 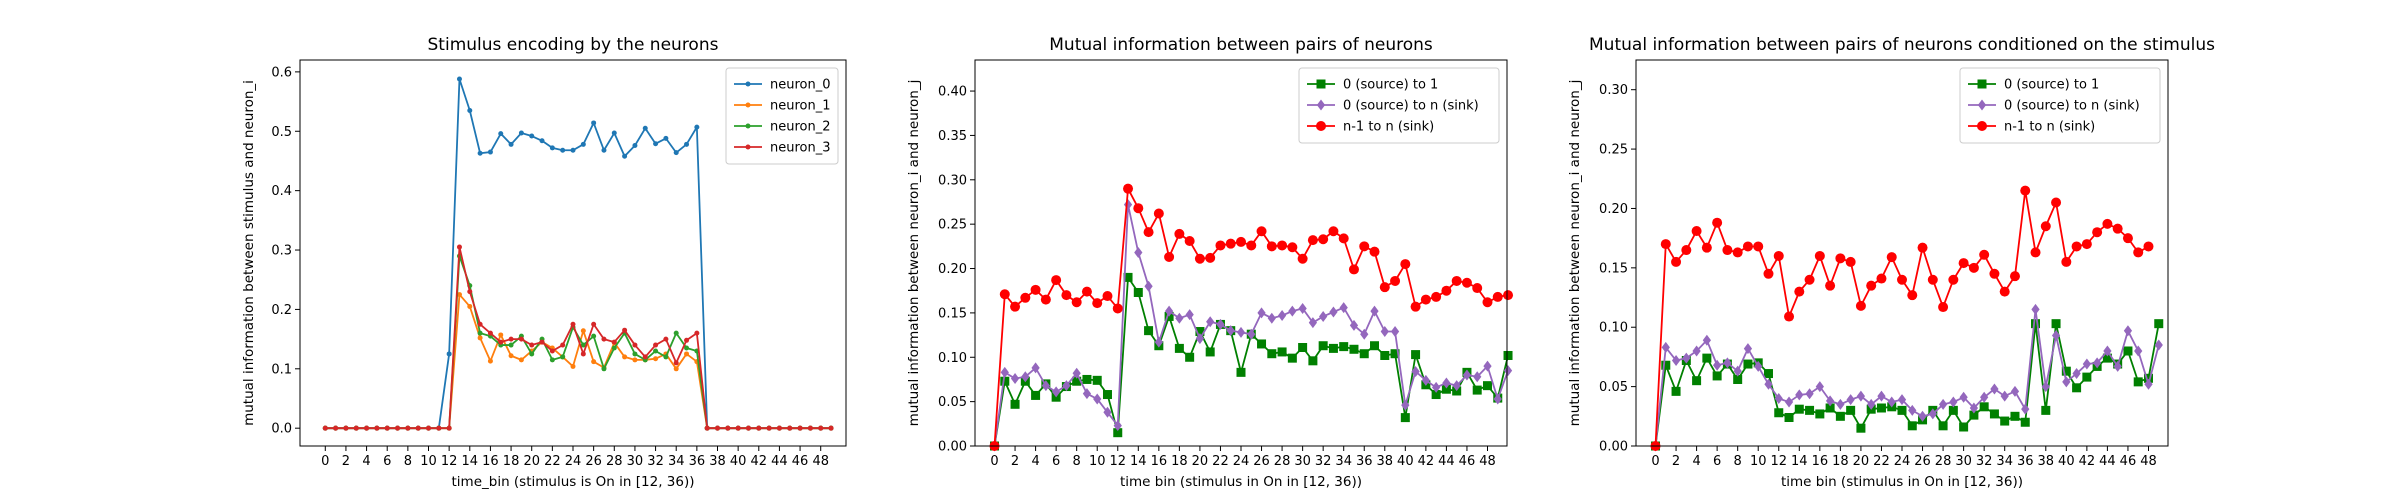 What do you see at coordinates (325, 461) in the screenshot?
I see `x-tick-label: 0` at bounding box center [325, 461].